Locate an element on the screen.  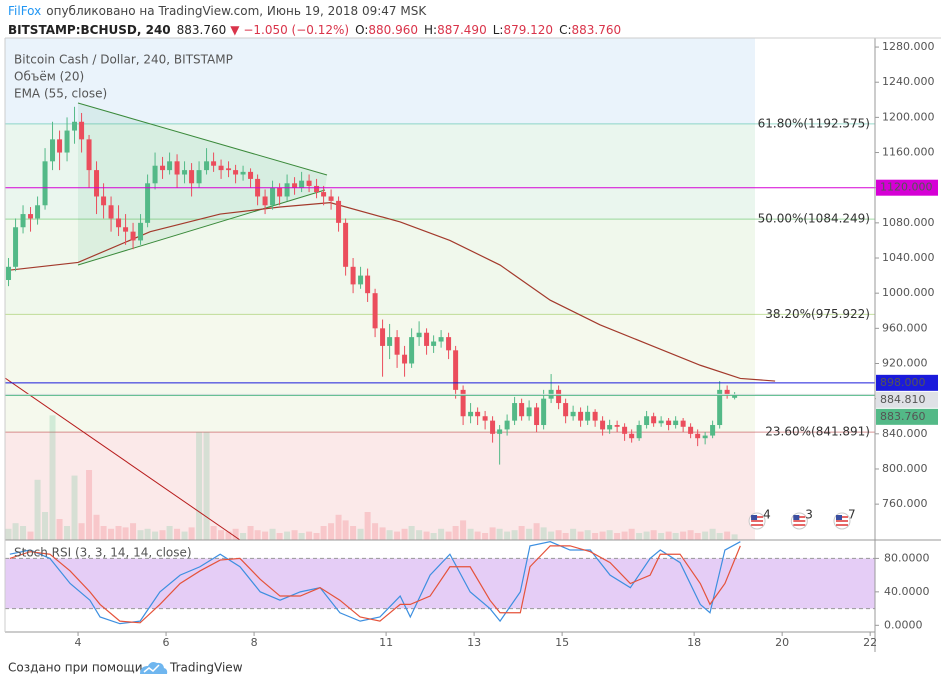
footer-credit: Создано при помощи is located at coordinates (75, 668).